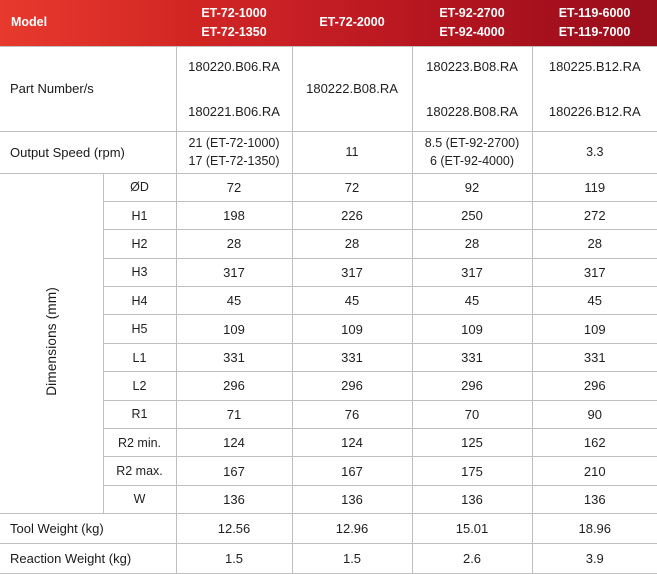 This screenshot has height=574, width=657. Describe the element at coordinates (472, 23) in the screenshot. I see `column-header-et-92: ET-92-2700 ET-92-4000` at that location.